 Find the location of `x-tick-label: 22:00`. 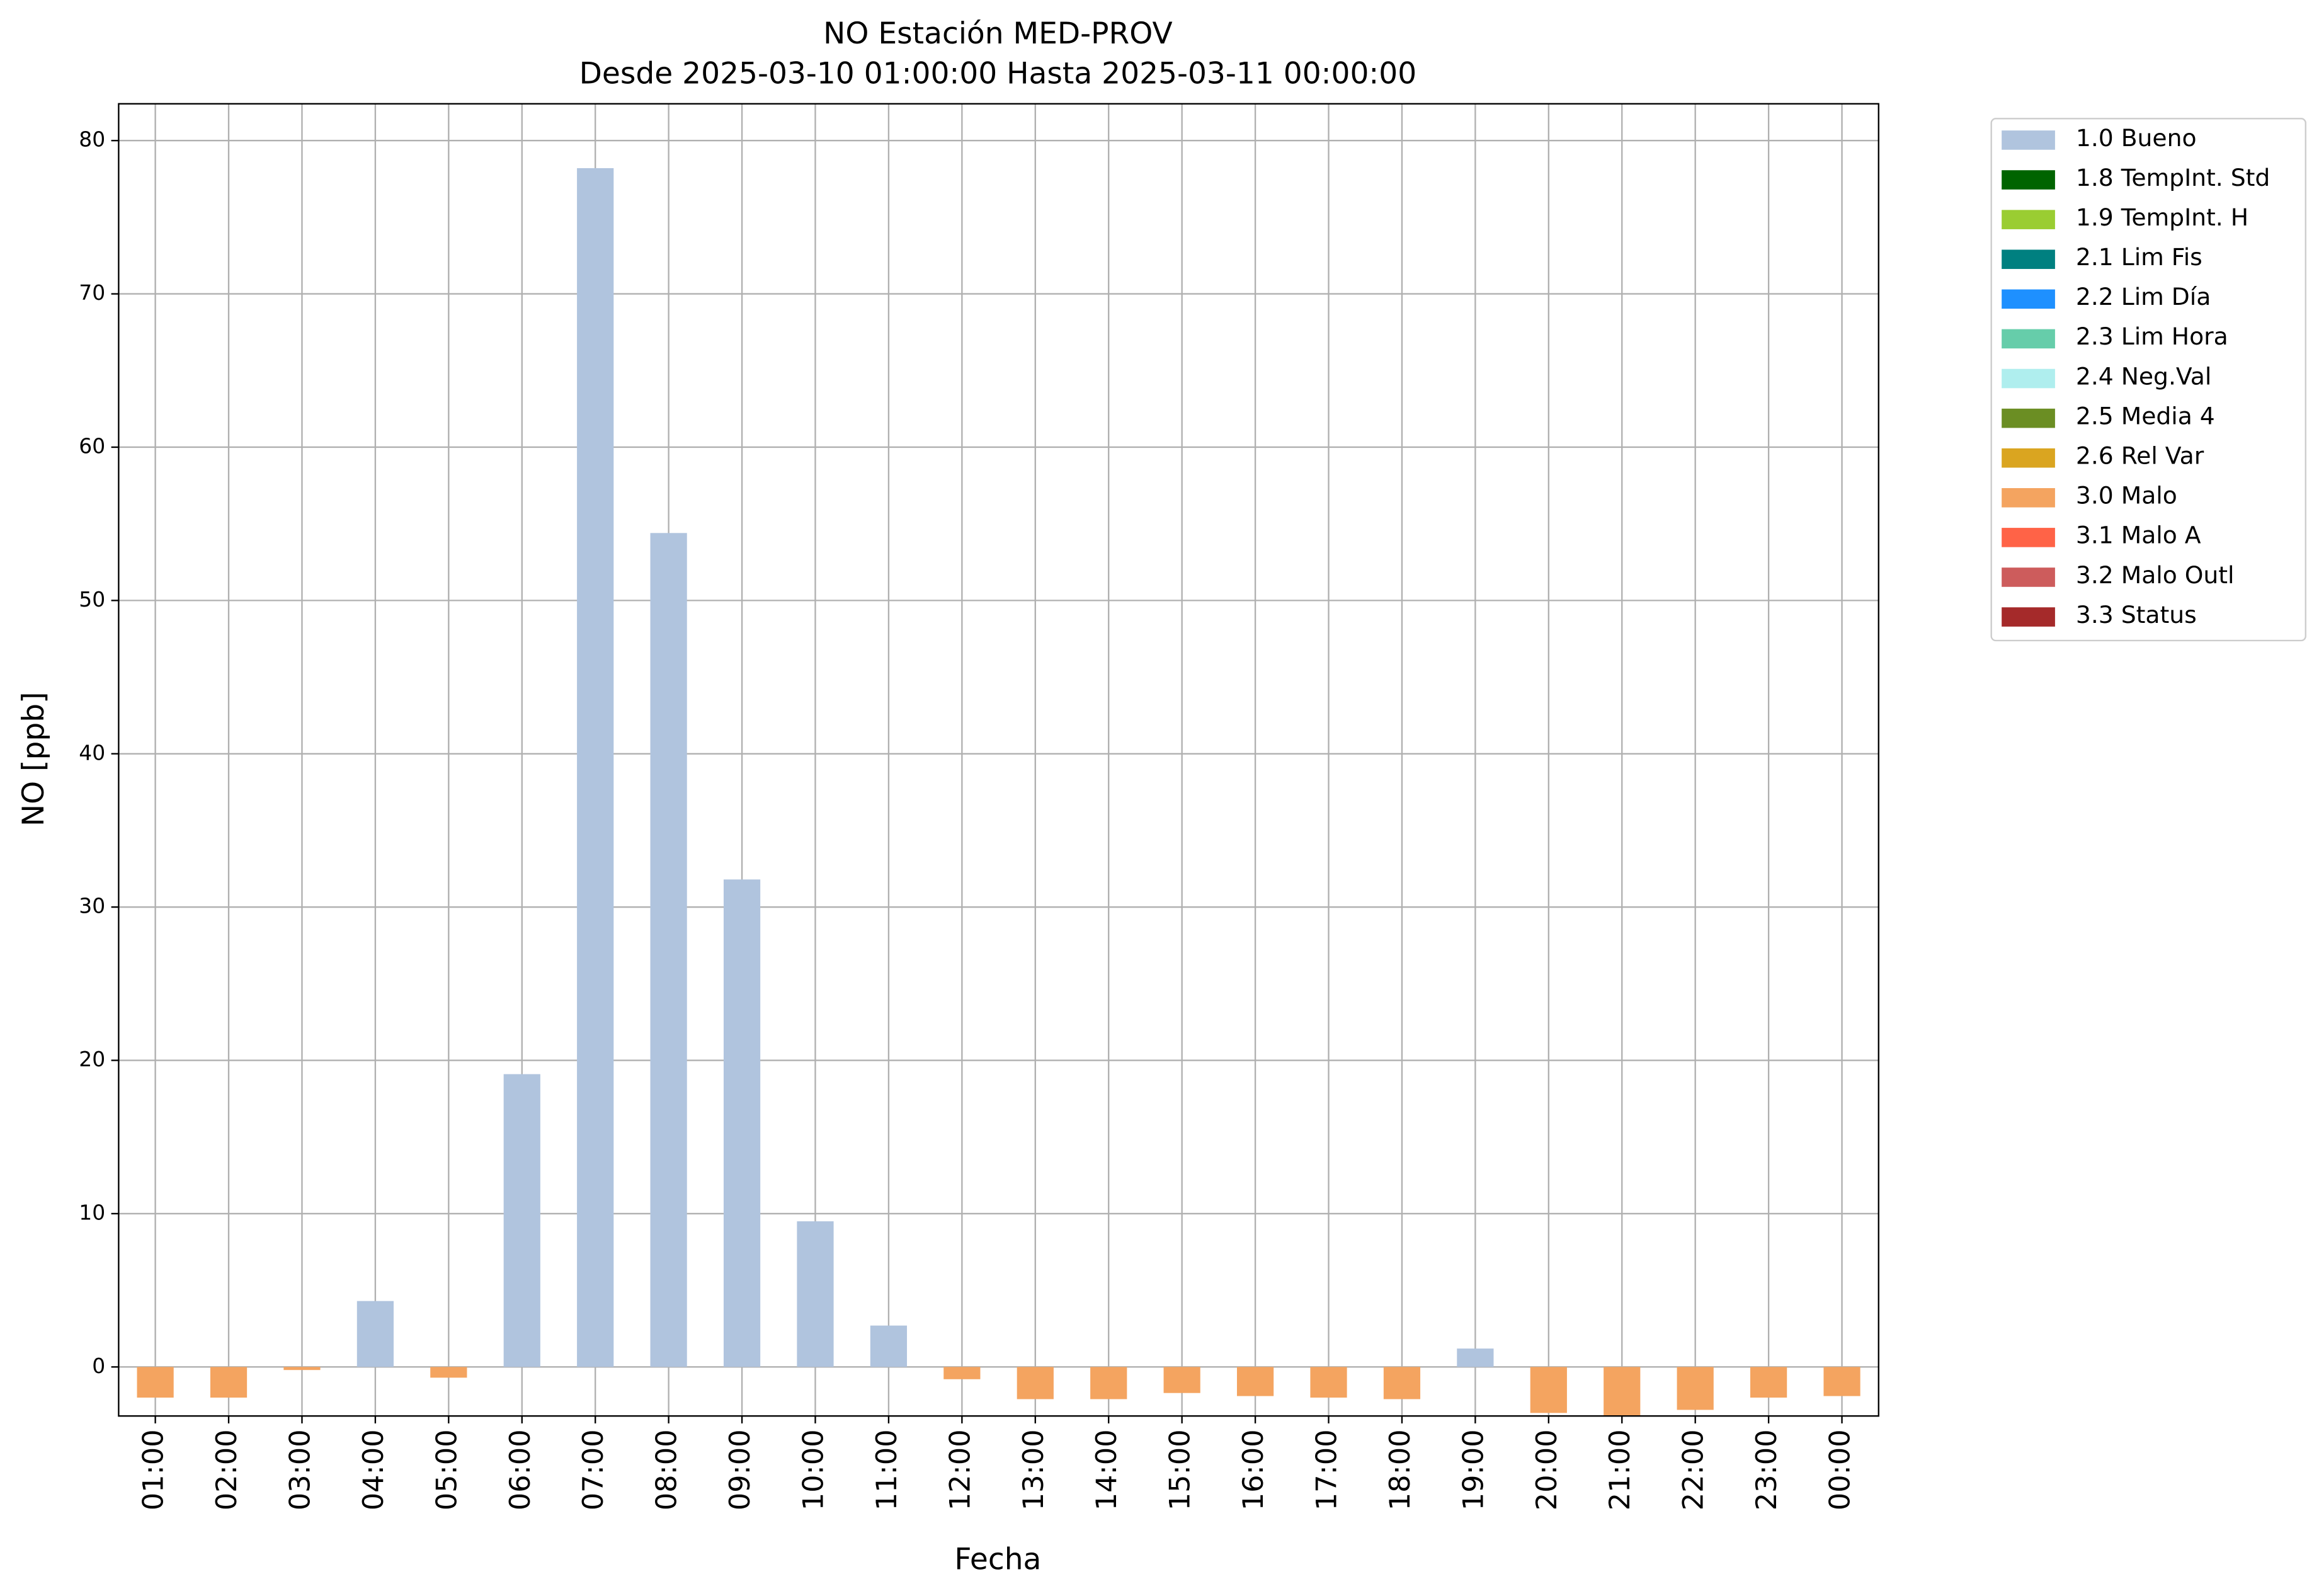

x-tick-label: 22:00 is located at coordinates (1693, 1469).